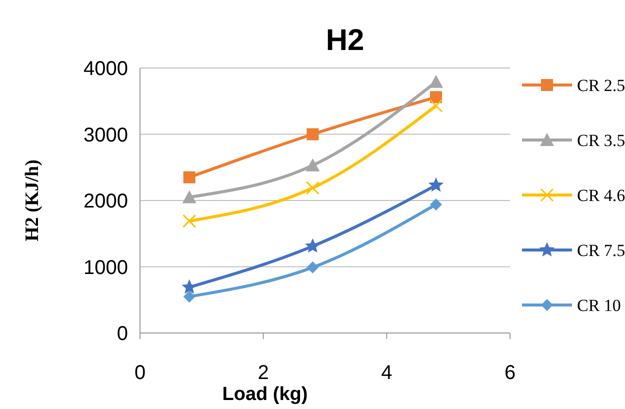 This screenshot has width=625, height=409. What do you see at coordinates (263, 373) in the screenshot?
I see `x-tick-label: 2` at bounding box center [263, 373].